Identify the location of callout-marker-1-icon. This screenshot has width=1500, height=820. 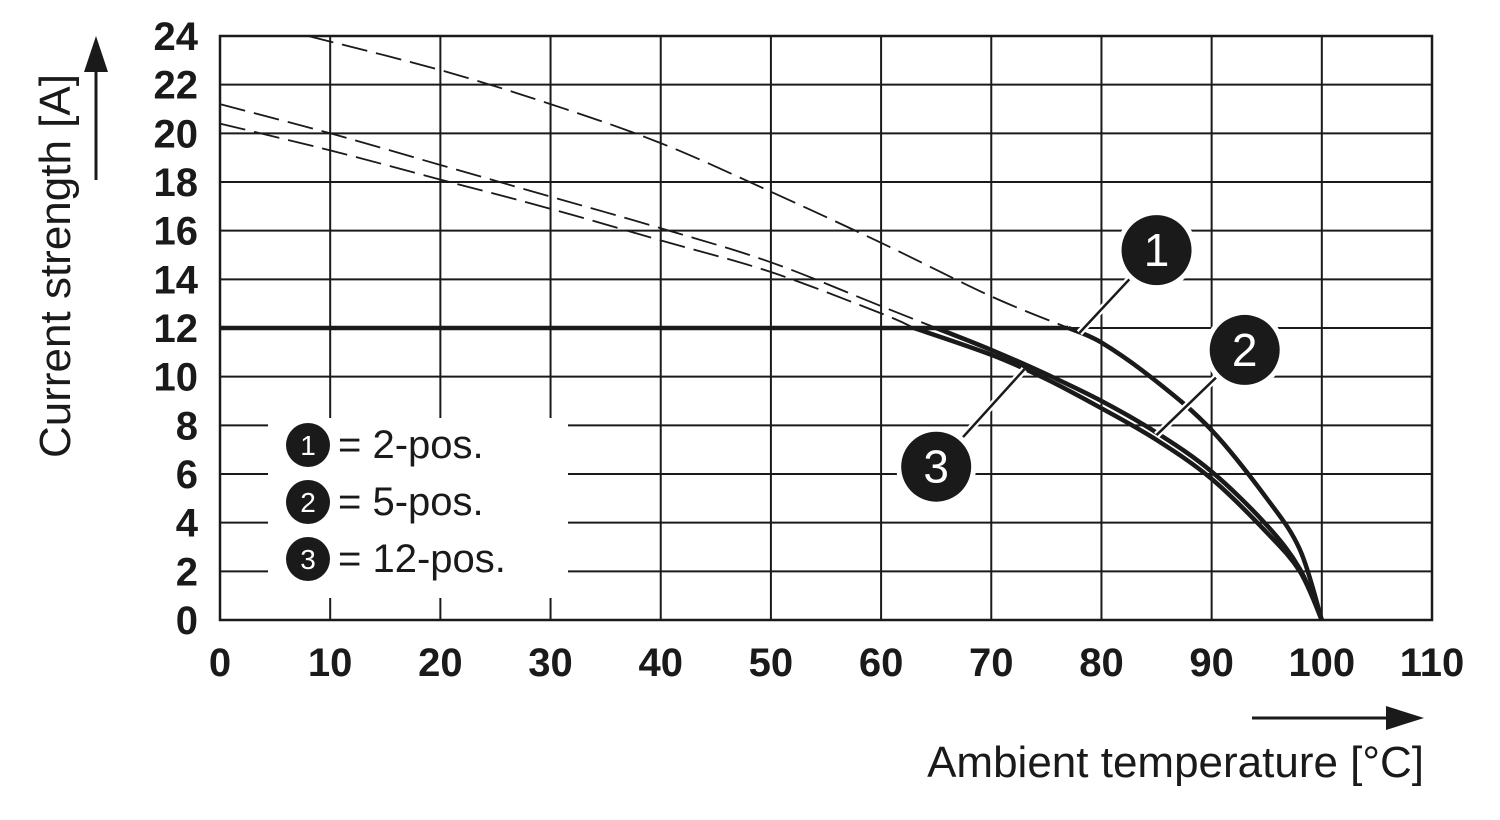
(1156, 250).